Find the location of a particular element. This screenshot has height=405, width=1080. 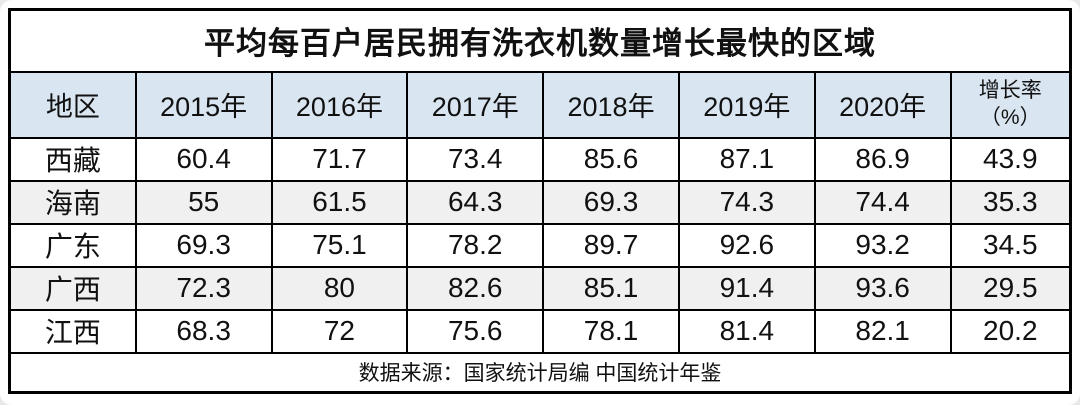

growth-rate-cell: 20.2 is located at coordinates (1010, 331).